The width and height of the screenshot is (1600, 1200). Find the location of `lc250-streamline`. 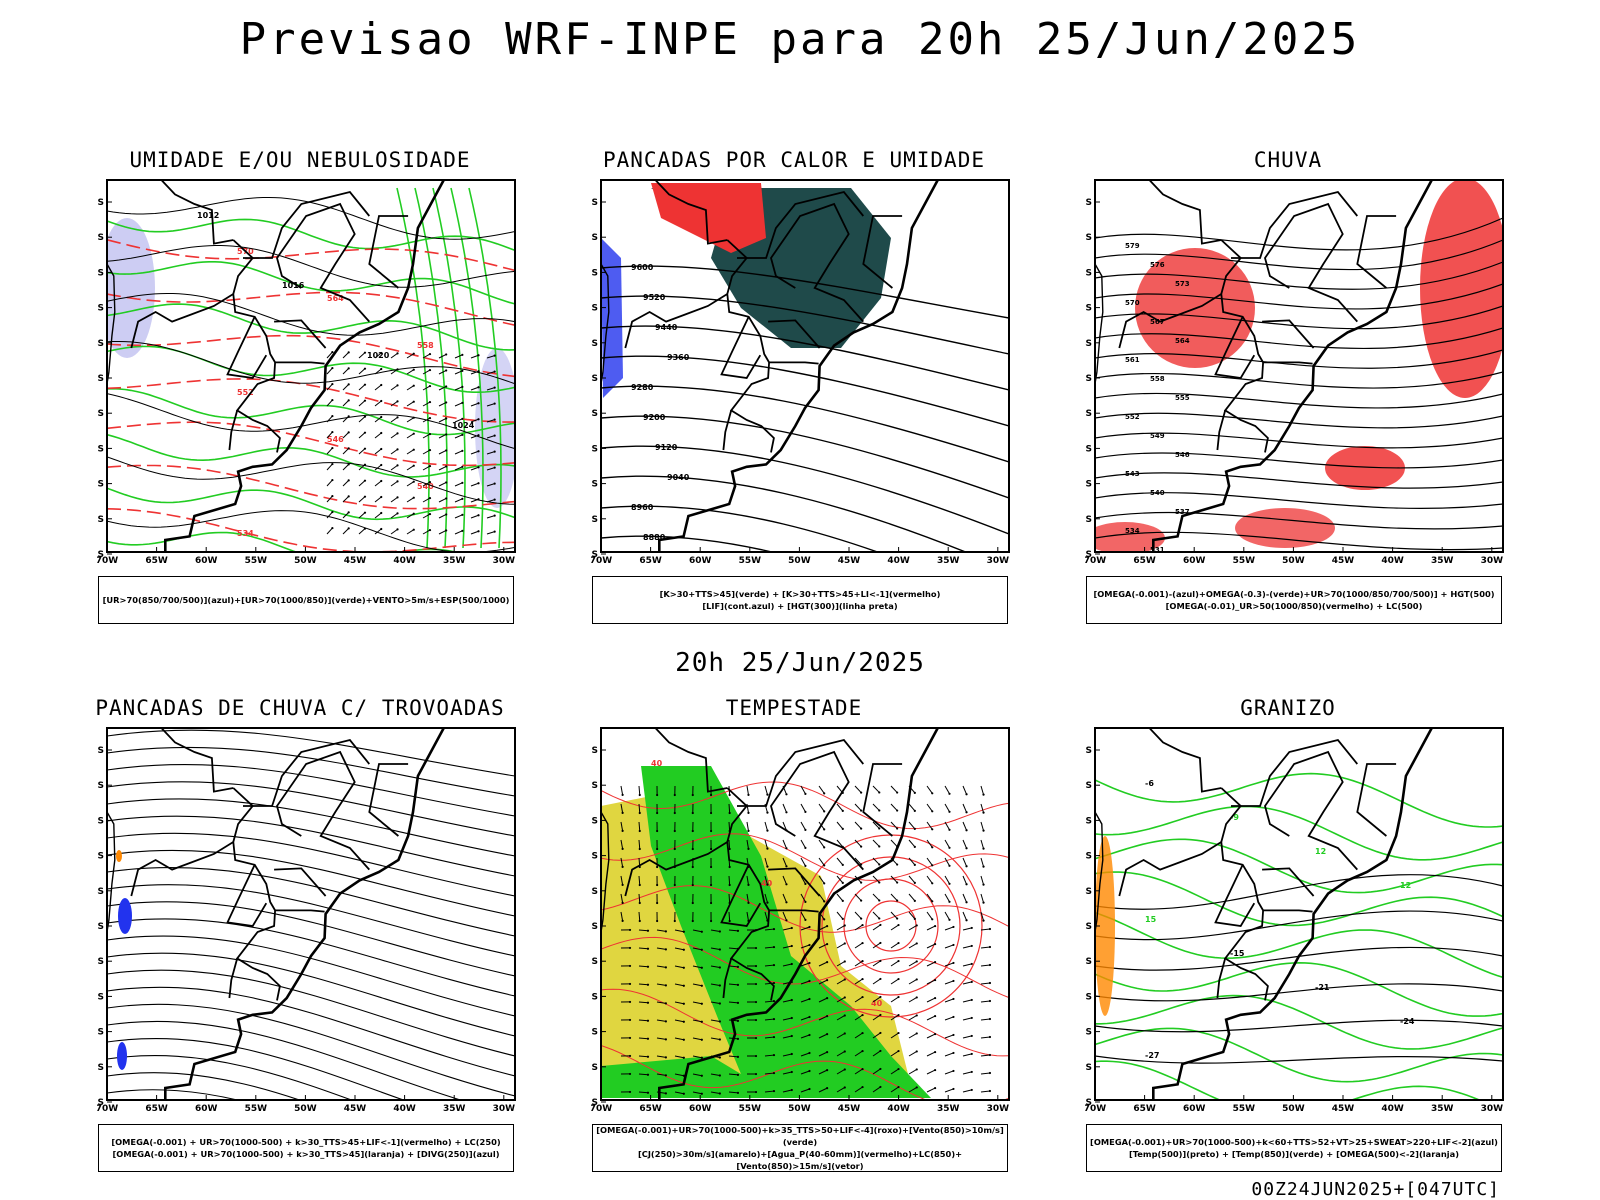

lc250-streamline is located at coordinates (311, 920).